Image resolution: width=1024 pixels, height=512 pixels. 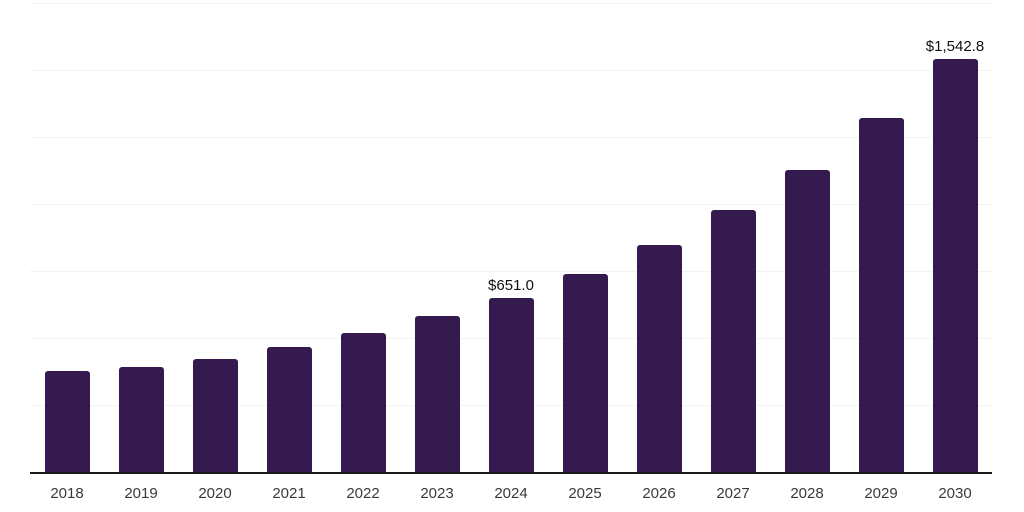 What do you see at coordinates (585, 493) in the screenshot?
I see `x-axis-label: 2025` at bounding box center [585, 493].